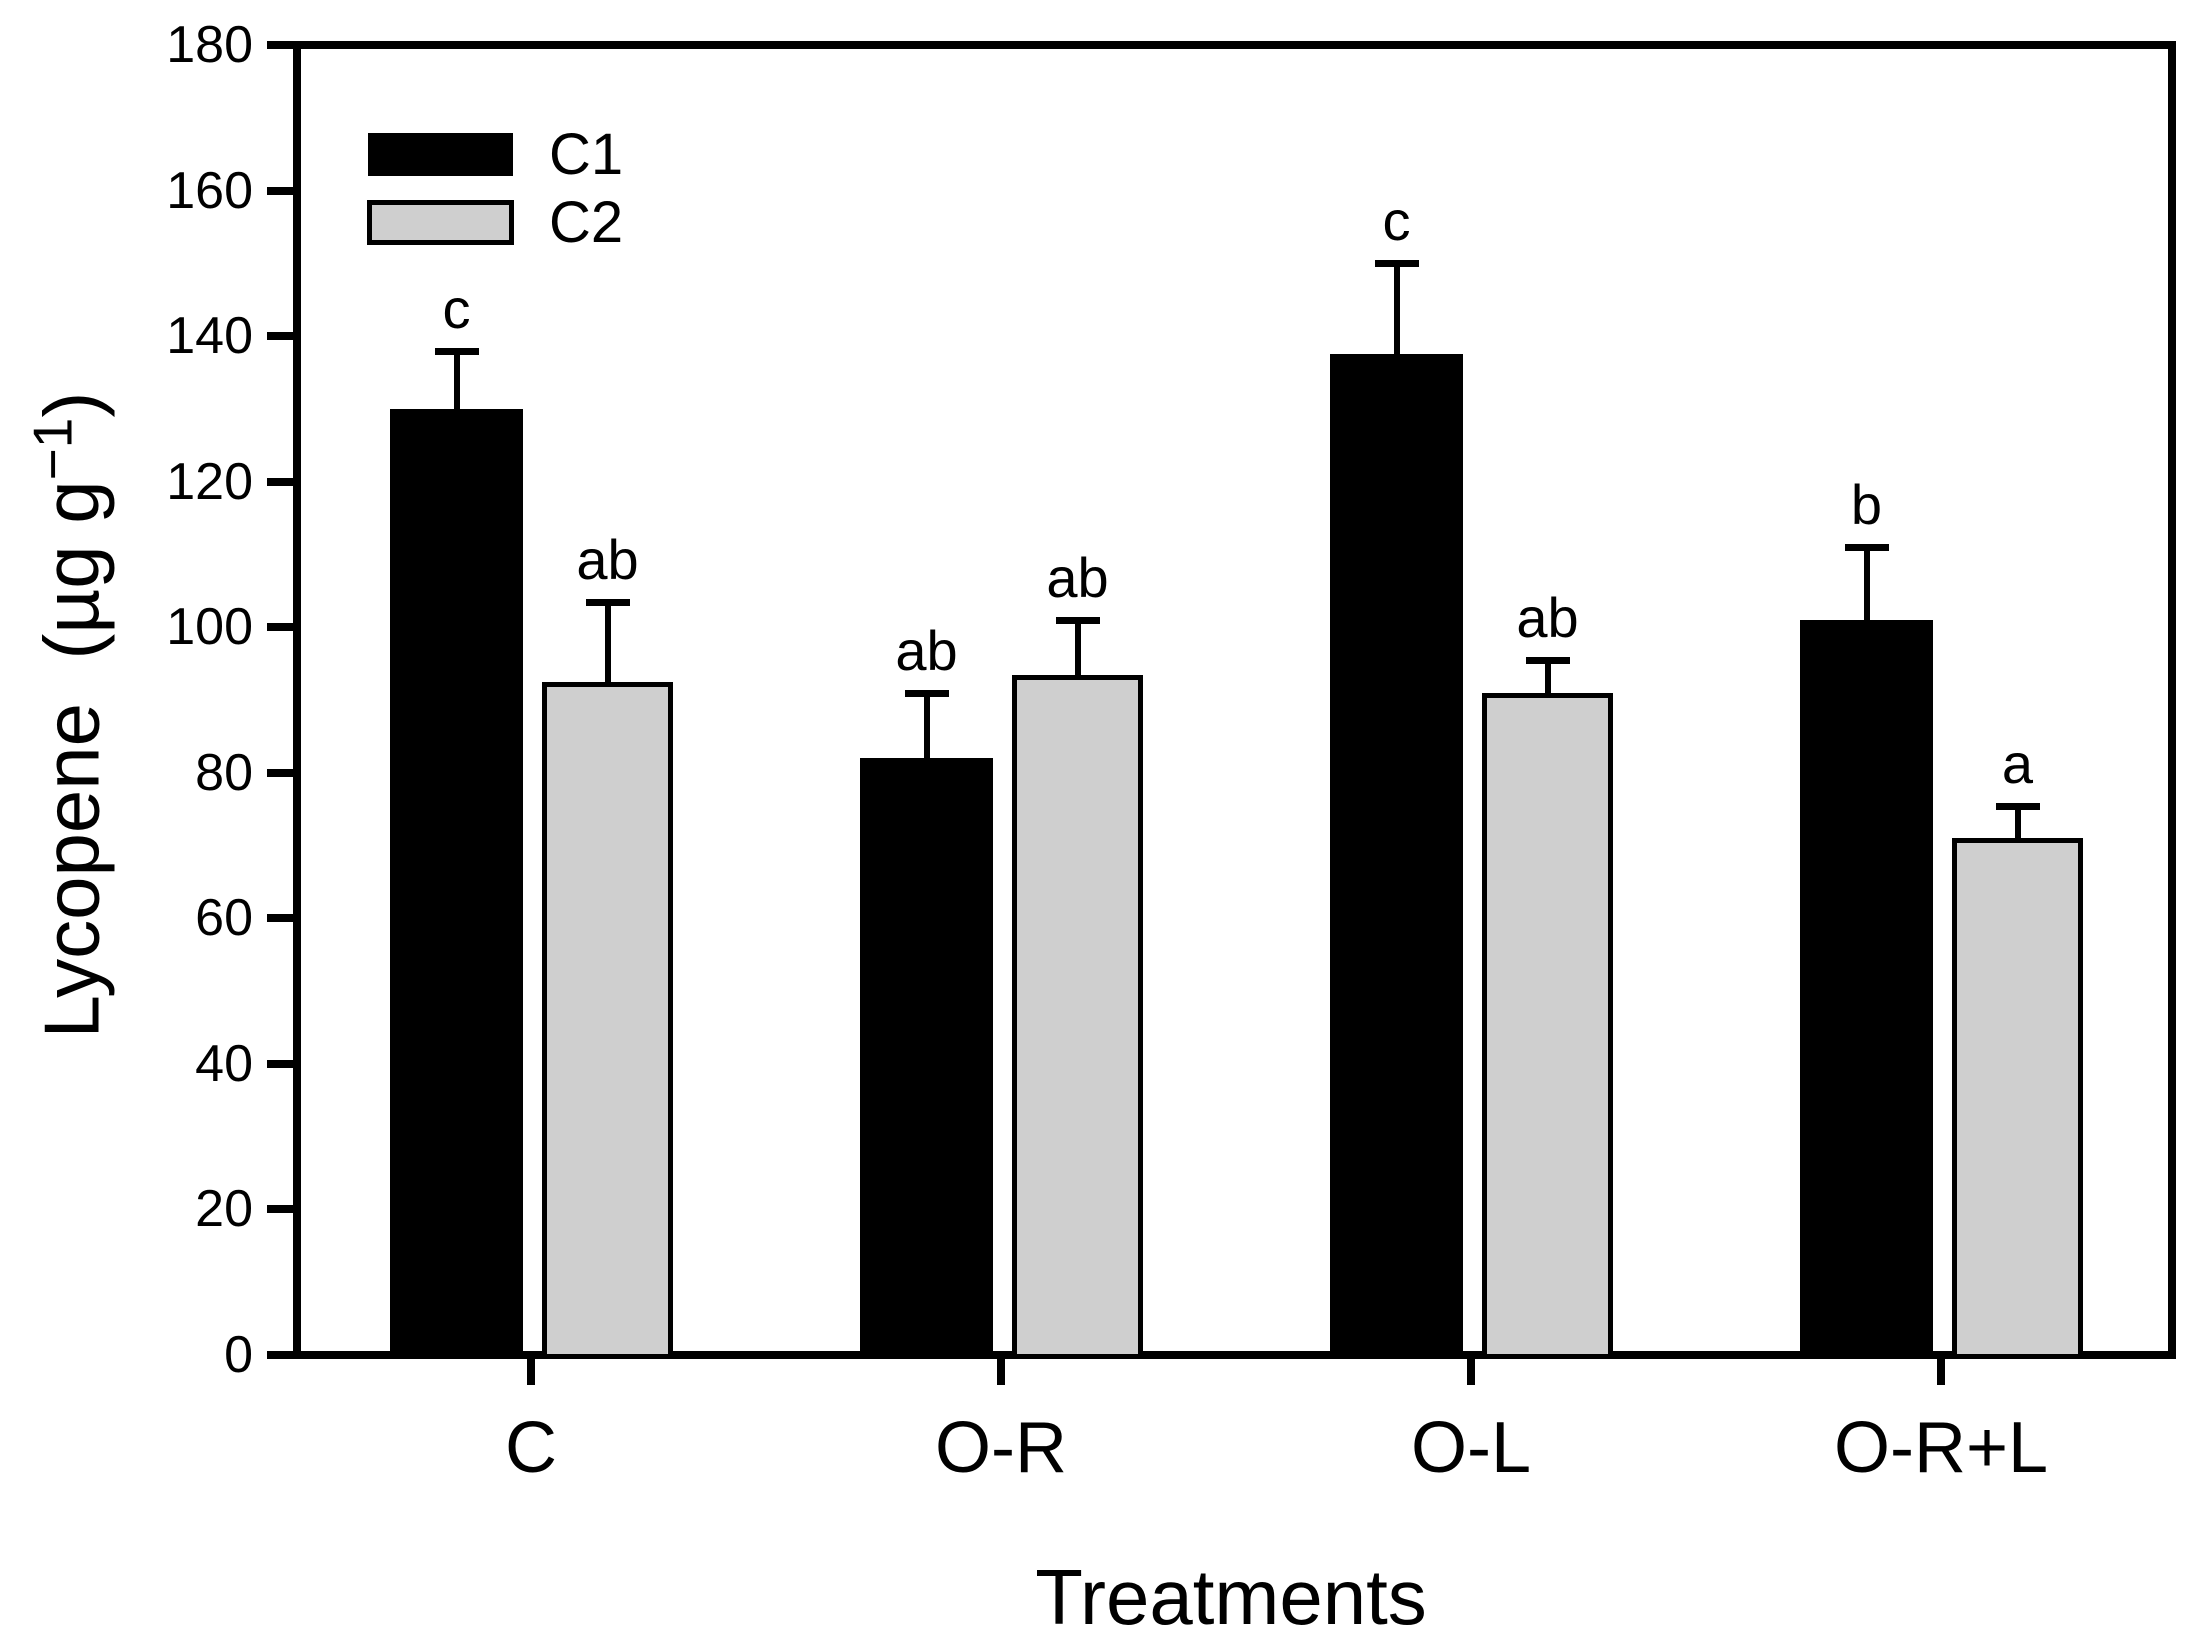  What do you see at coordinates (224, 772) in the screenshot?
I see `y-tick-label-80: 80` at bounding box center [224, 772].